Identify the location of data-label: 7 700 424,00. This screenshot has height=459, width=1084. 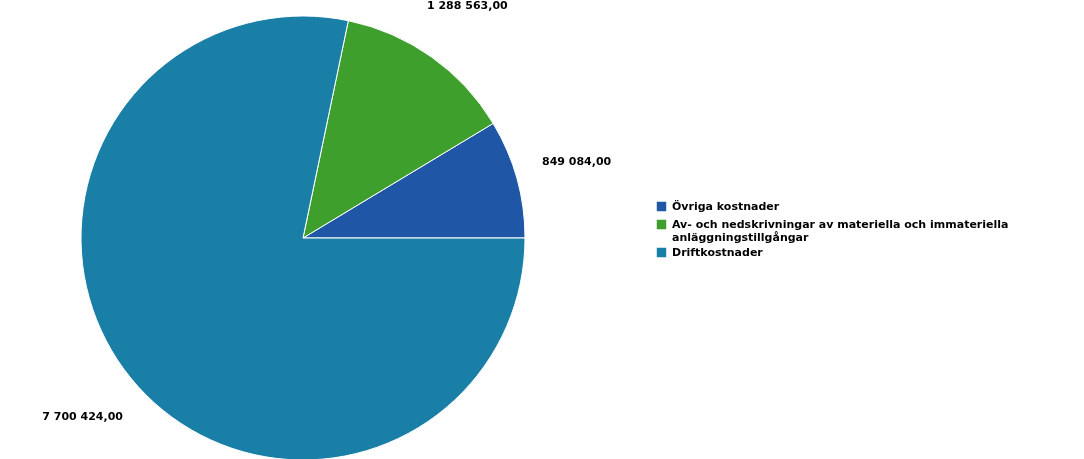
(83, 417).